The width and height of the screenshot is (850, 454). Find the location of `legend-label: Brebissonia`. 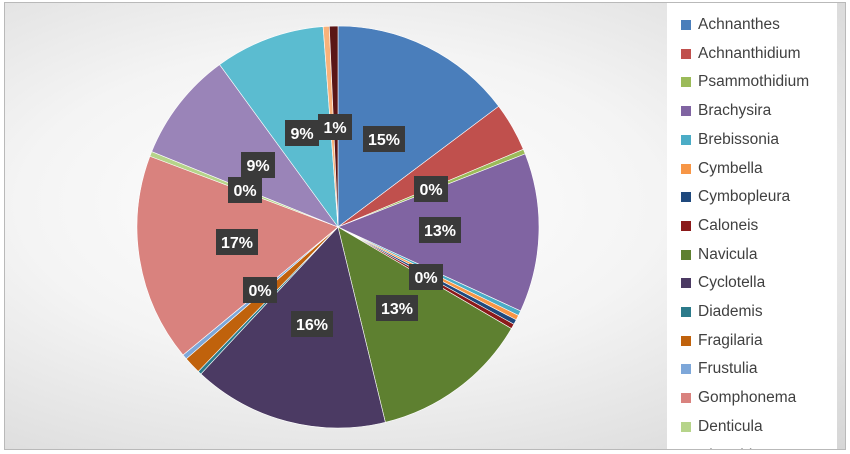

legend-label: Brebissonia is located at coordinates (738, 139).